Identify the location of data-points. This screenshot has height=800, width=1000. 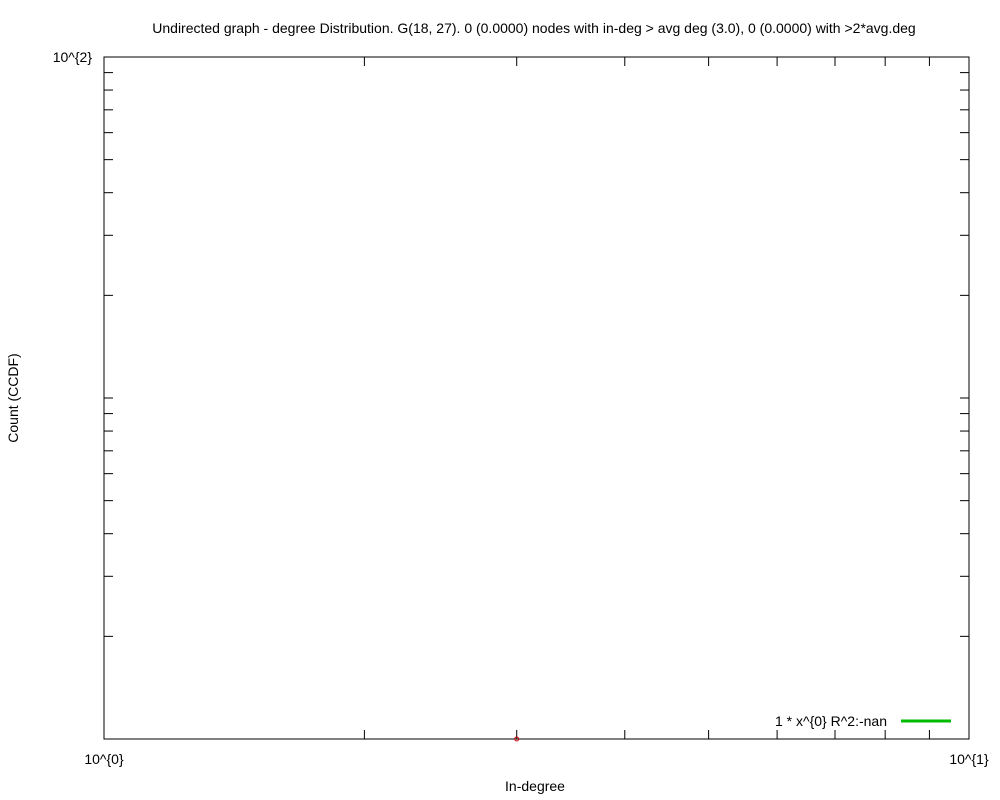
(517, 739).